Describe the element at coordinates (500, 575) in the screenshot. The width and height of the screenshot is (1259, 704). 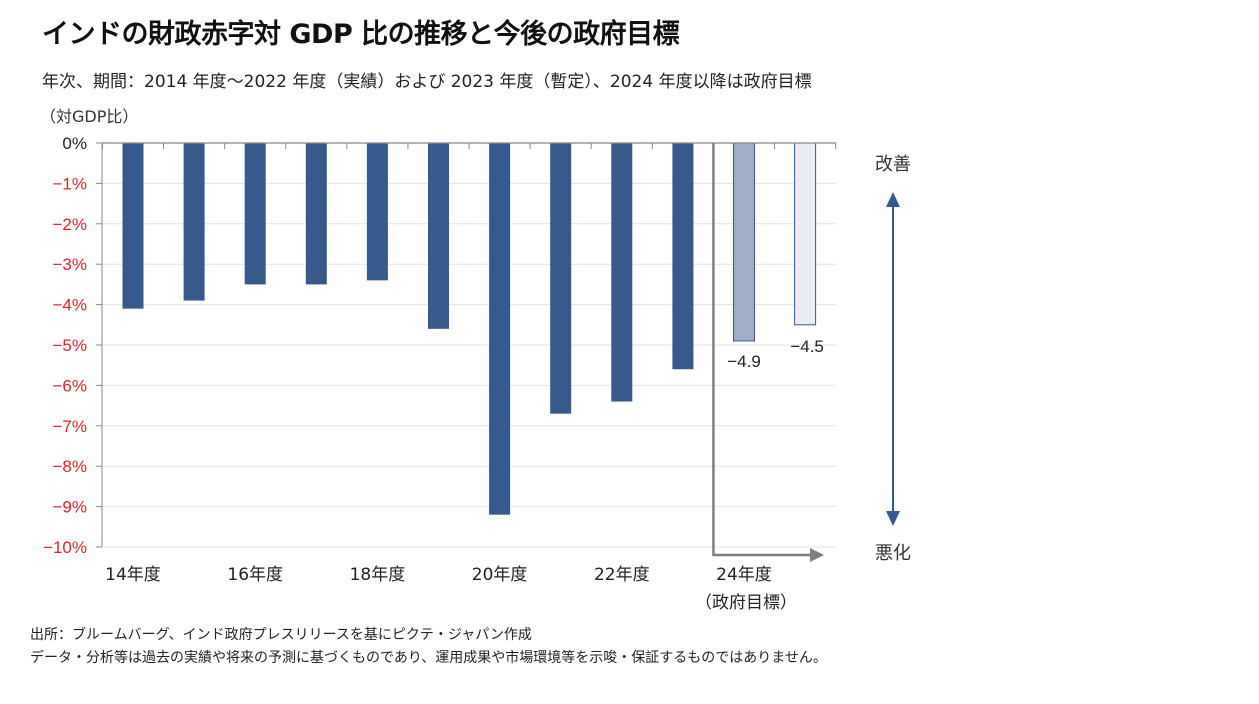
I see `x-tick-label: 20年度` at that location.